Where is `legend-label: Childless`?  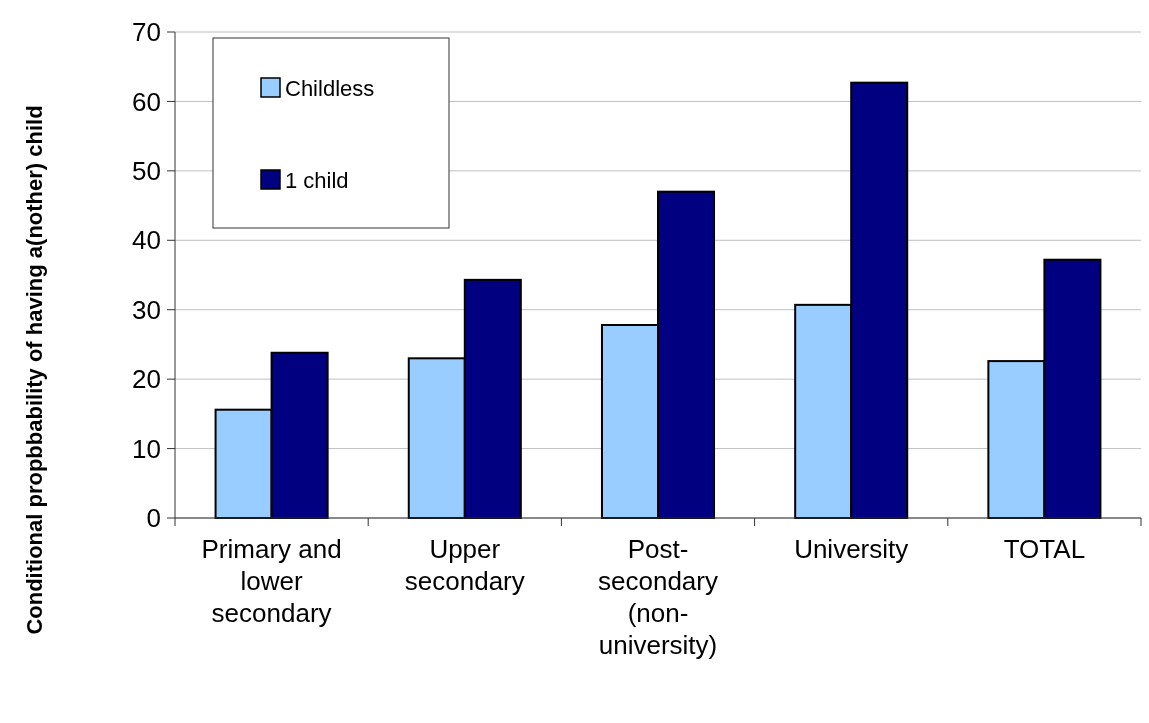 legend-label: Childless is located at coordinates (330, 88).